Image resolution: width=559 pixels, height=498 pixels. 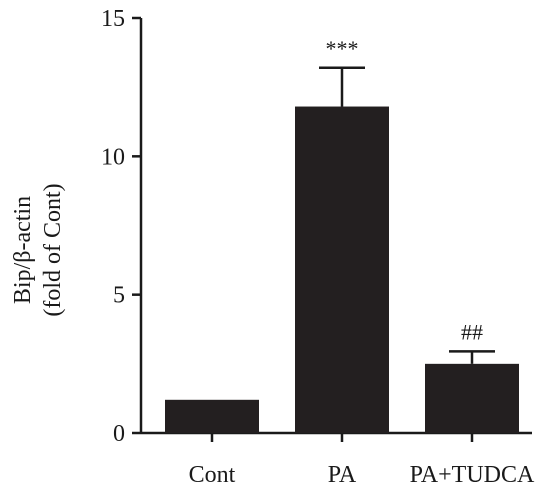 I want to click on significance-label: ##, so click(x=472, y=331).